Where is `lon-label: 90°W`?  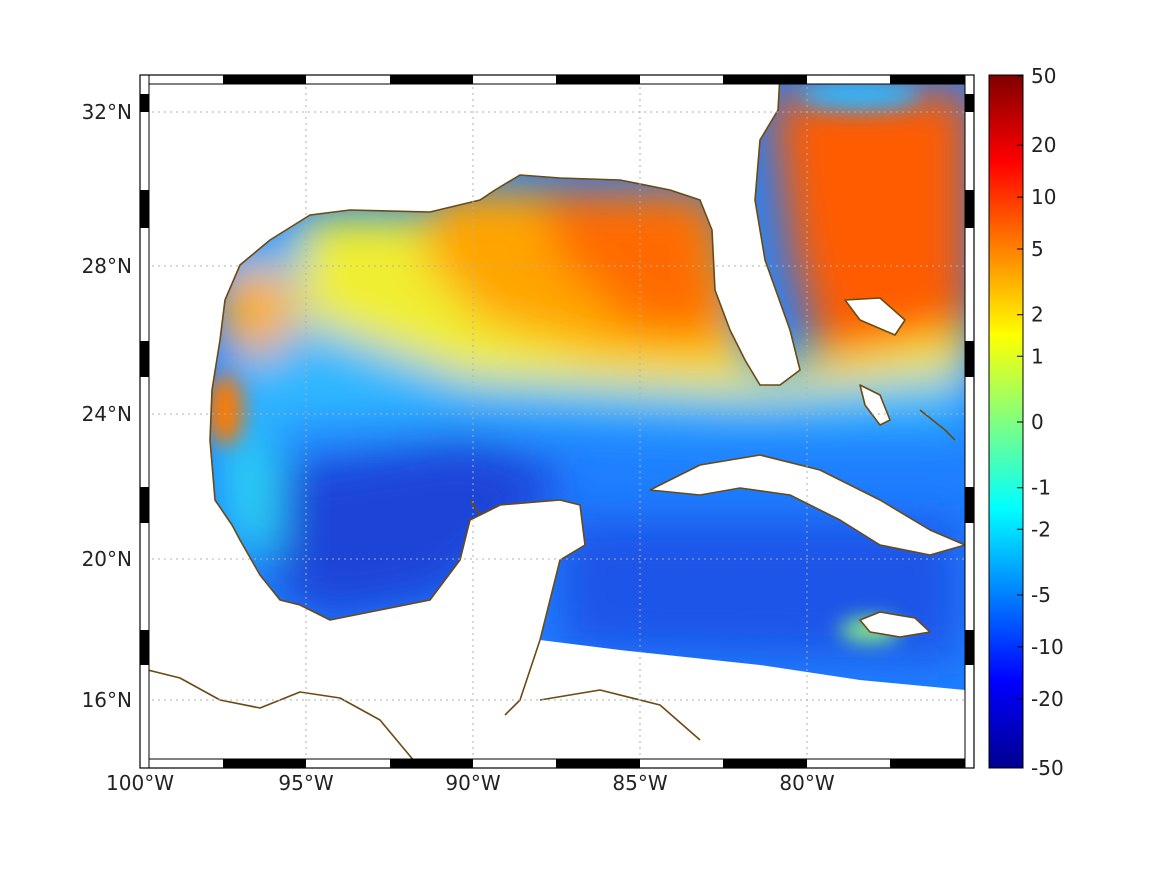
lon-label: 90°W is located at coordinates (472, 783).